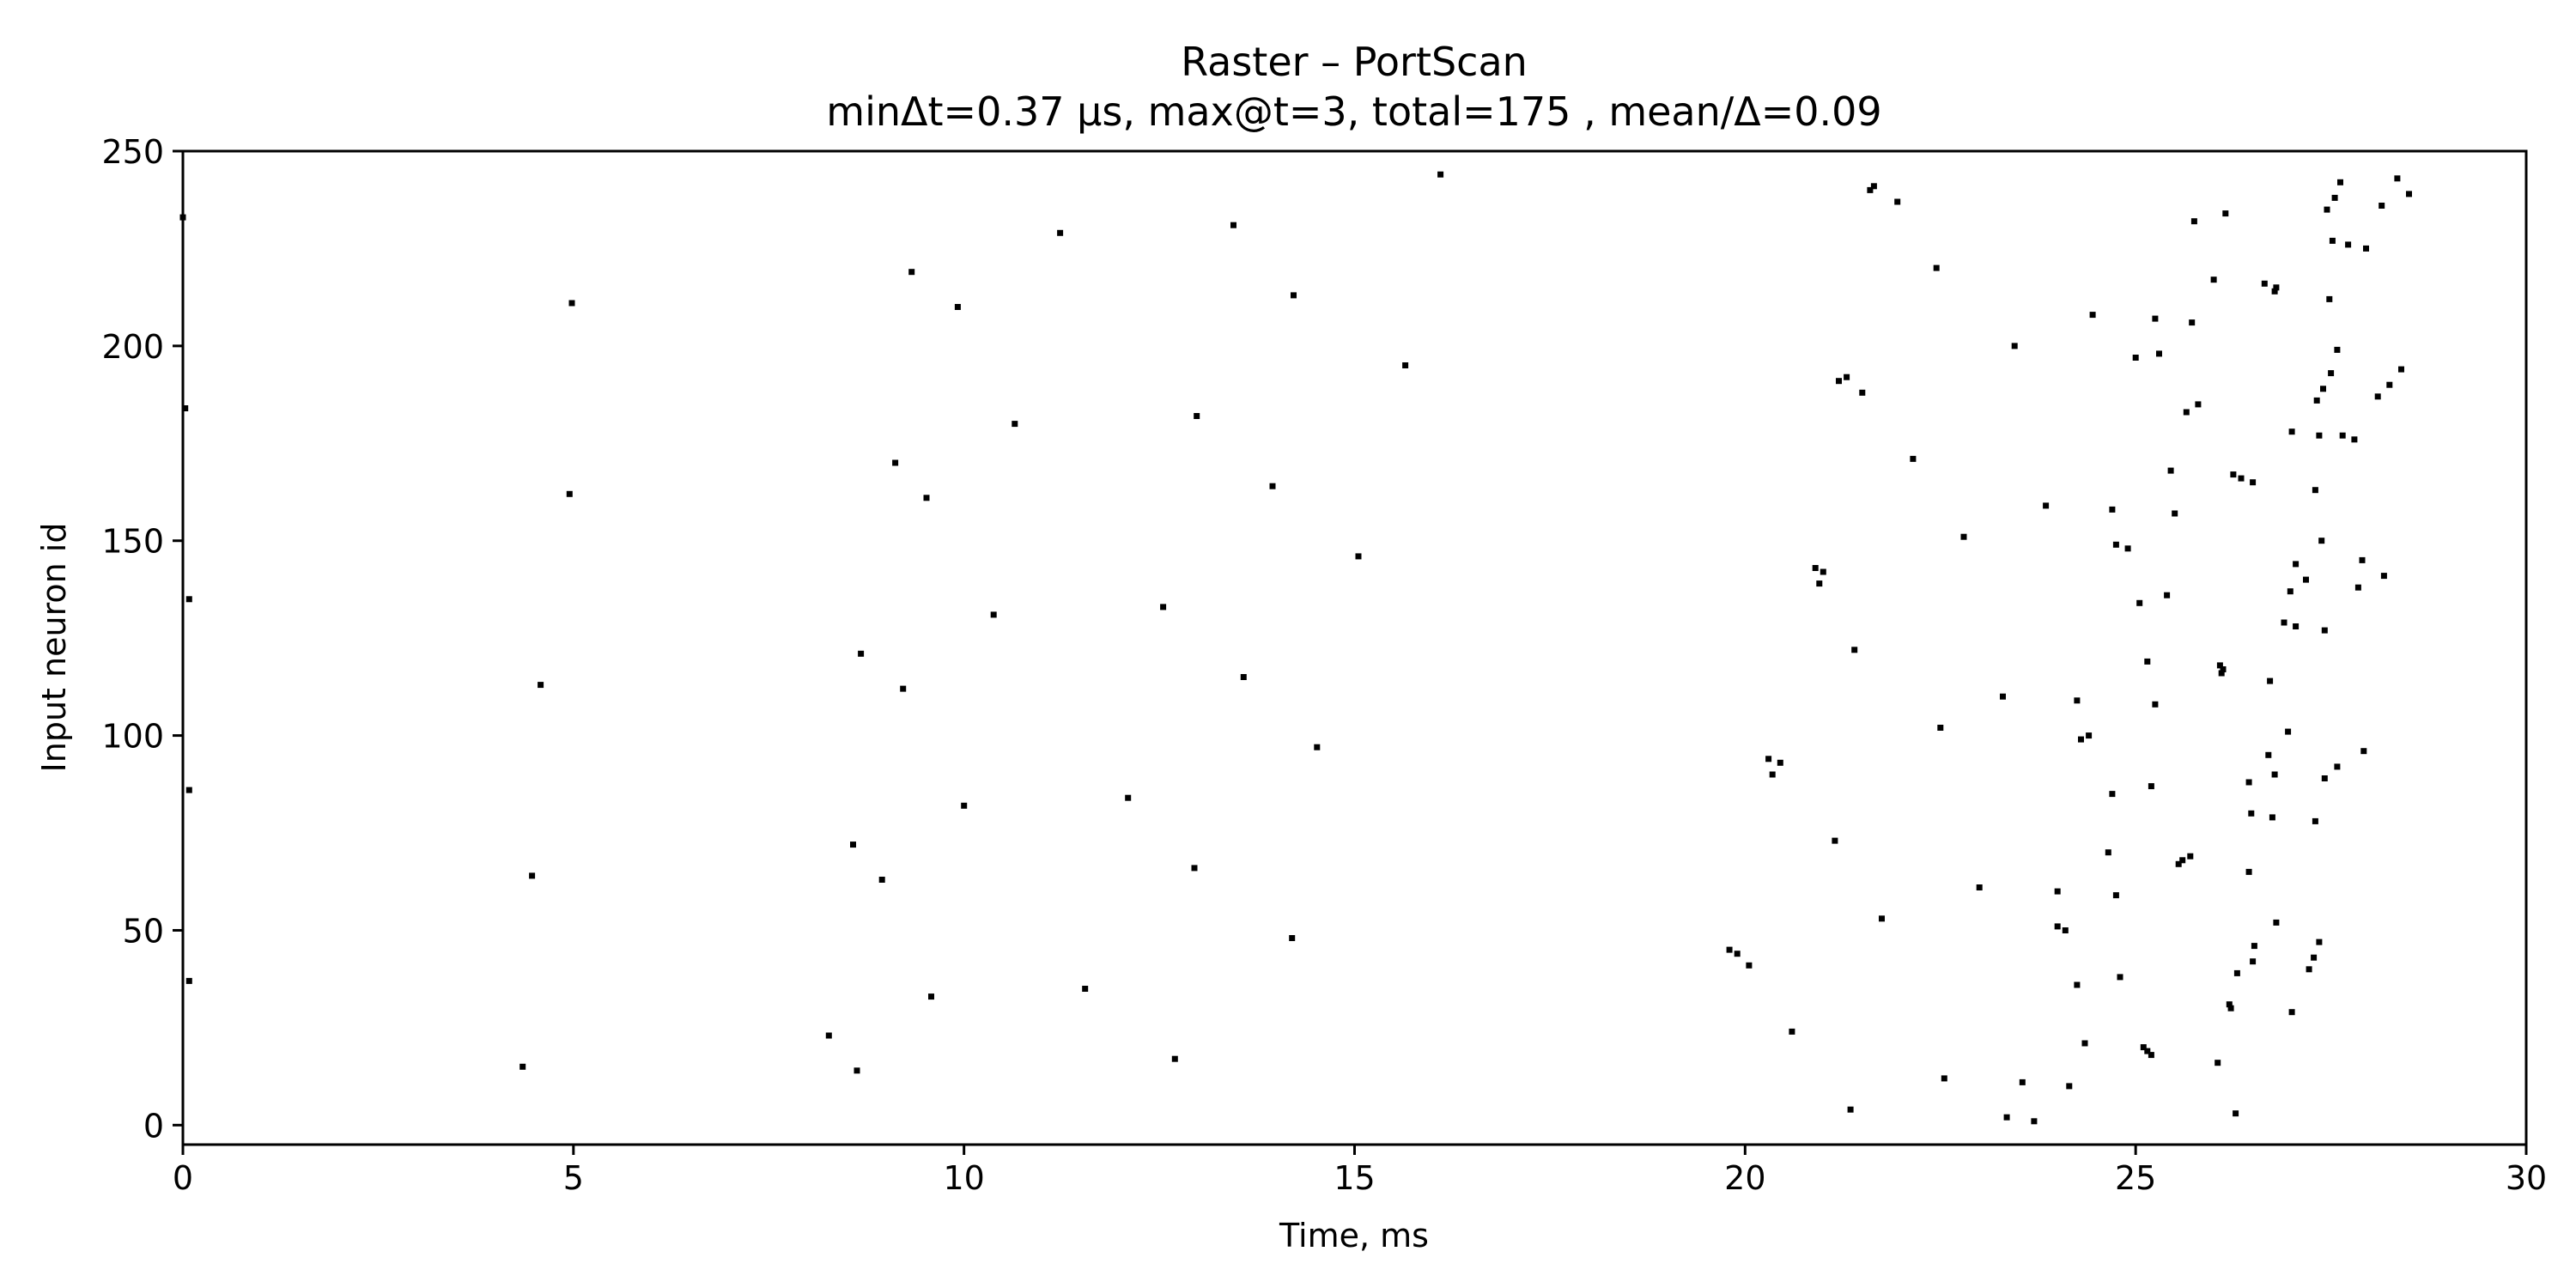 The height and width of the screenshot is (1288, 2576). I want to click on x-axis: 0 5 10 15 20 25 30, so click(1360, 1171).